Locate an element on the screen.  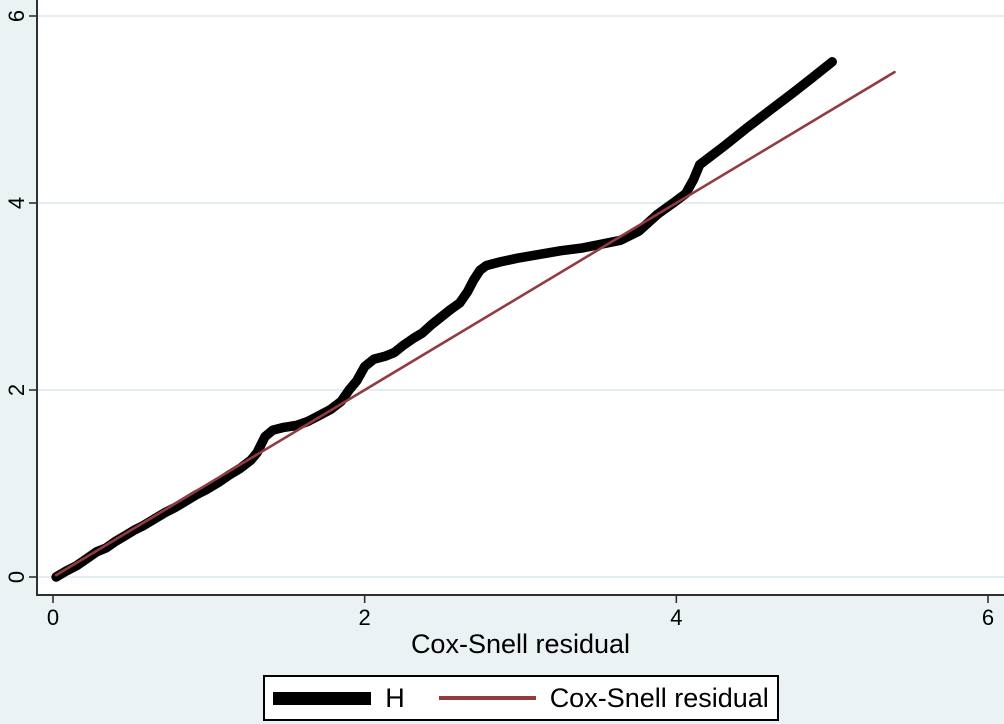
x-tick-label: 2 is located at coordinates (364, 617).